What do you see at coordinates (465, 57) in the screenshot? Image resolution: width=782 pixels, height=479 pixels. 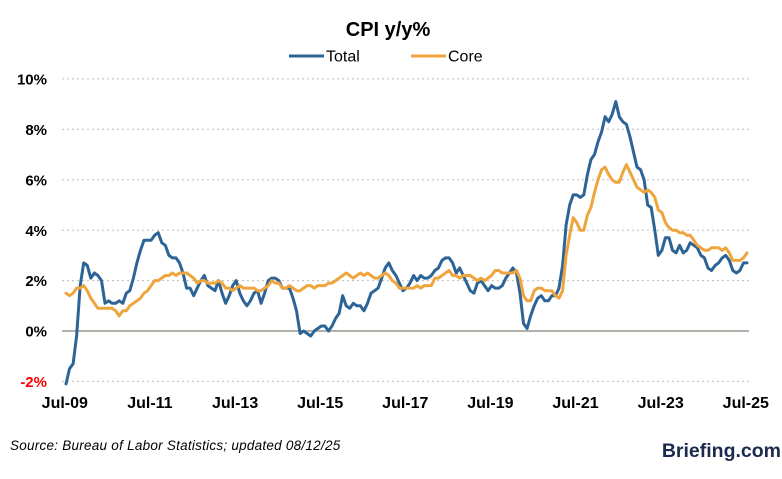 I see `svg-text: Core` at bounding box center [465, 57].